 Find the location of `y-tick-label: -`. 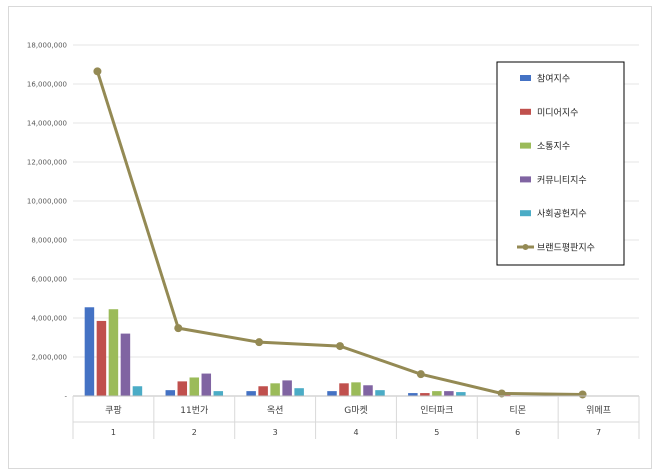

y-tick-label: - is located at coordinates (65, 397).